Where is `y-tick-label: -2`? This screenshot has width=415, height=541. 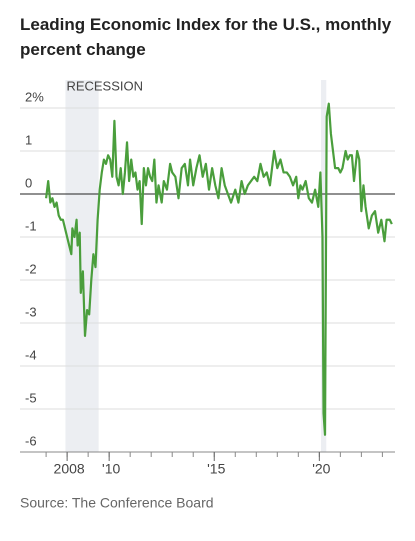 y-tick-label: -2 is located at coordinates (31, 268).